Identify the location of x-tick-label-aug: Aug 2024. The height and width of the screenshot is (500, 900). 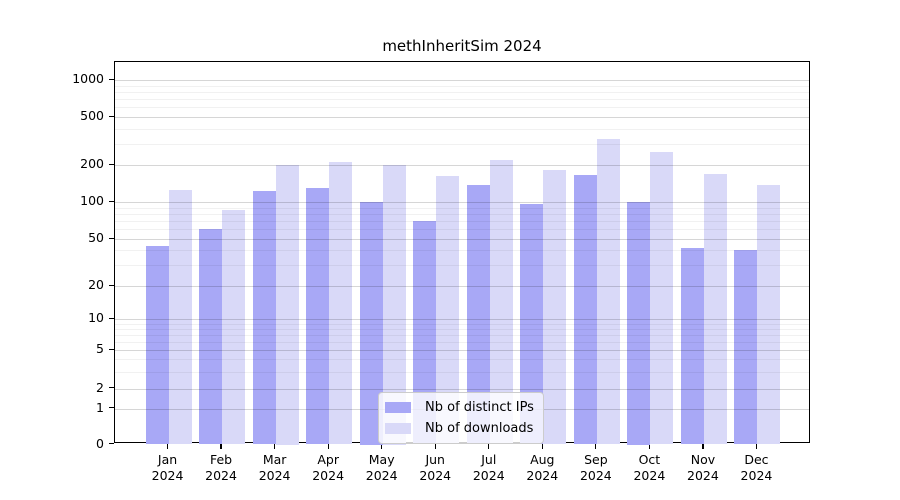
(542, 468).